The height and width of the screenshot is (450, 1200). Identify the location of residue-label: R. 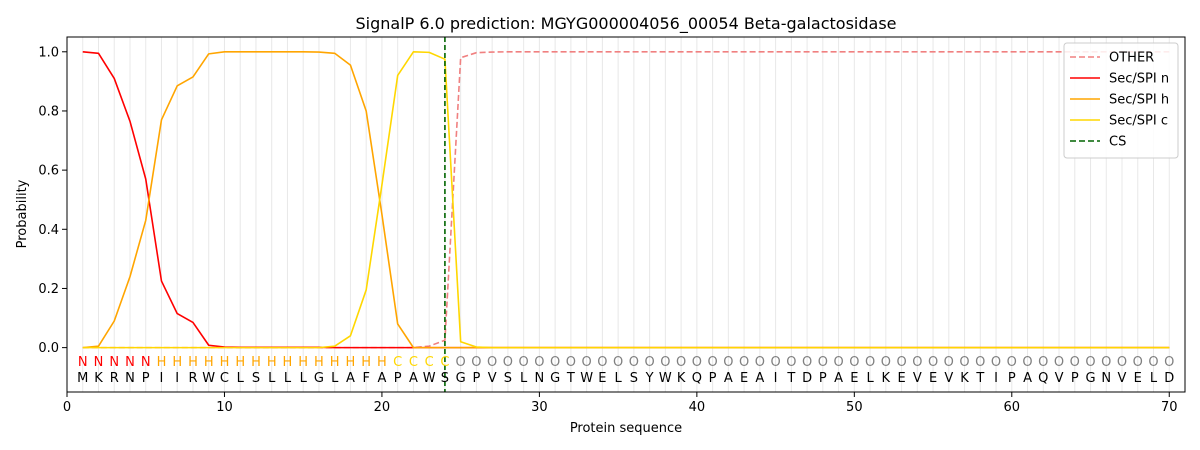
(192, 378).